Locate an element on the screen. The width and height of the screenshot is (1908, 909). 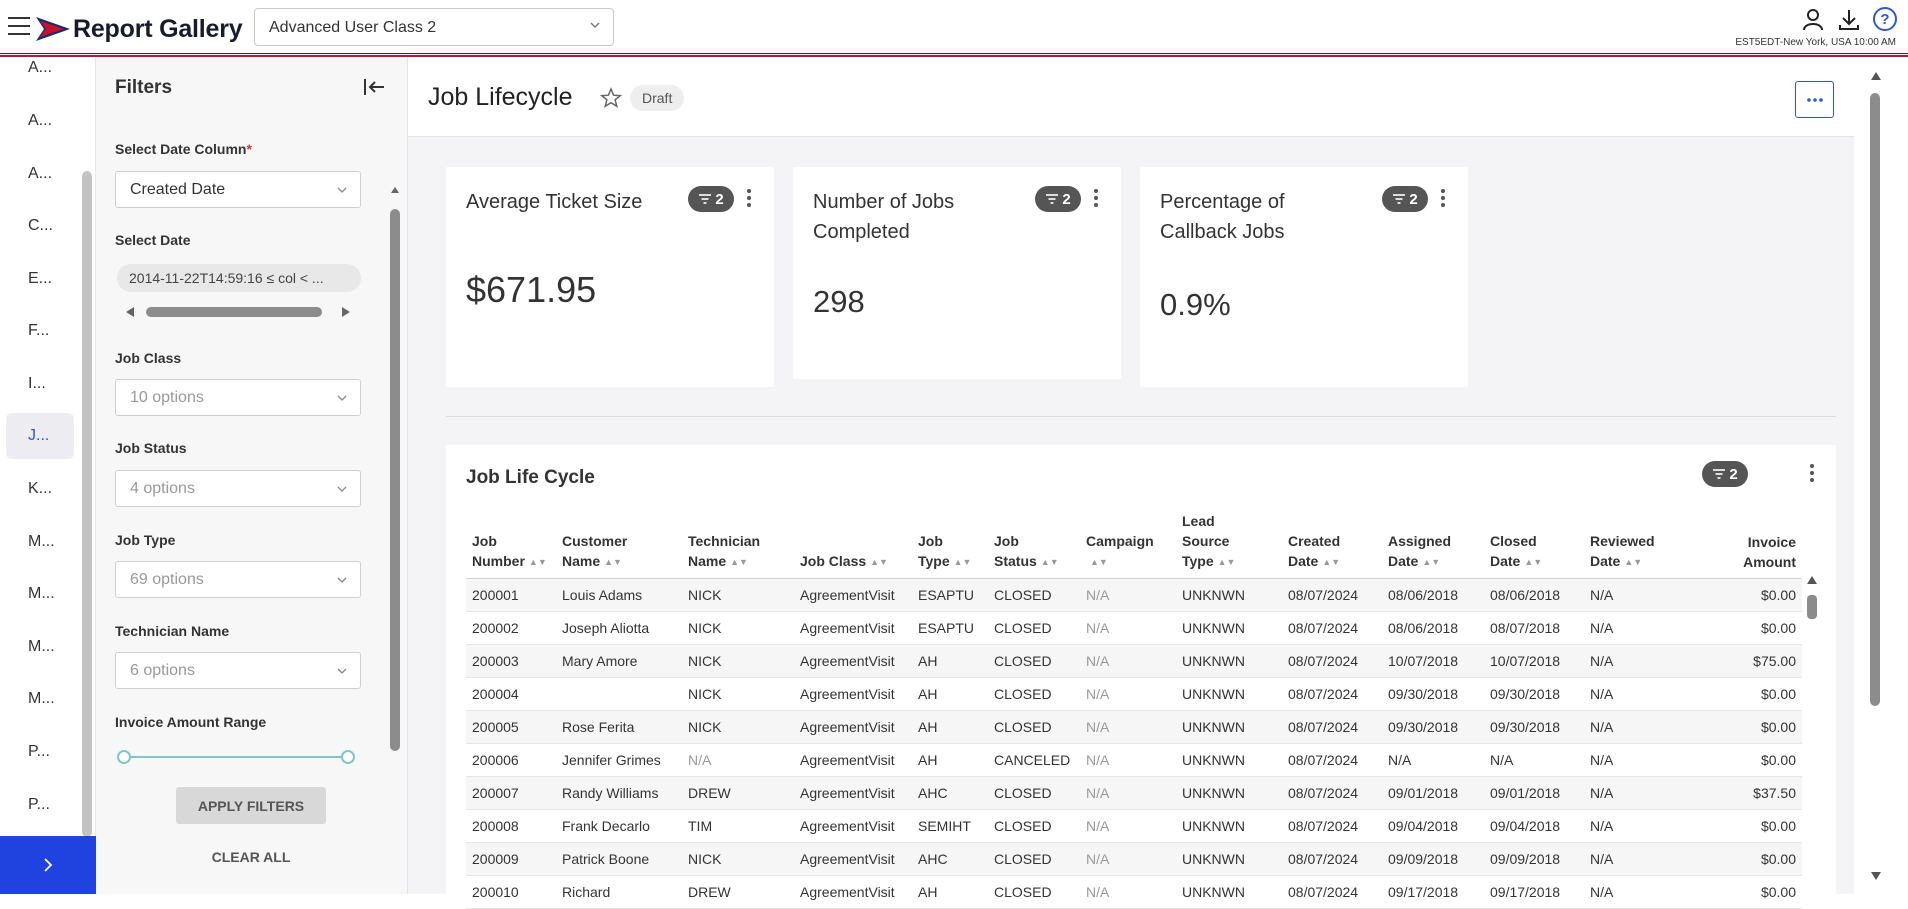
table-scrollbar is located at coordinates (1812, 740).